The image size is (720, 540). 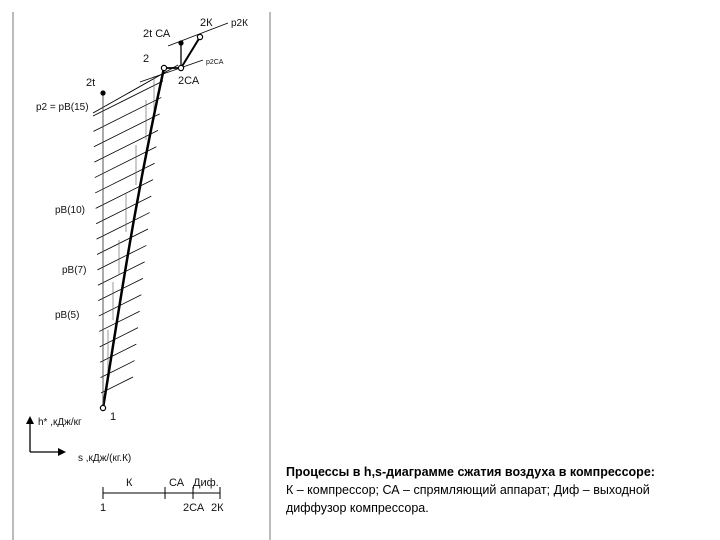 I want to click on point-2ca, so click(x=181, y=68).